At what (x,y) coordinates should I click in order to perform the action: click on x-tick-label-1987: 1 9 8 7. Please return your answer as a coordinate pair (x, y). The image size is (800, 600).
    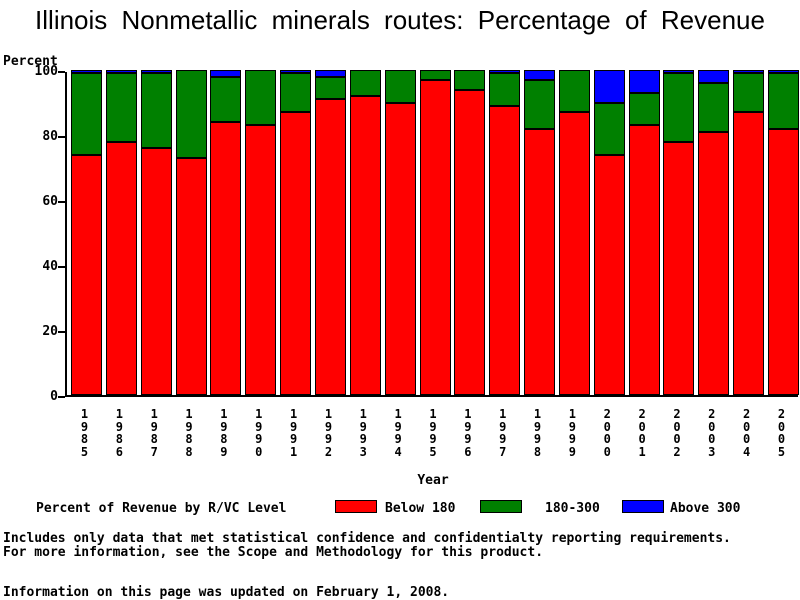
    Looking at the image, I should click on (154, 433).